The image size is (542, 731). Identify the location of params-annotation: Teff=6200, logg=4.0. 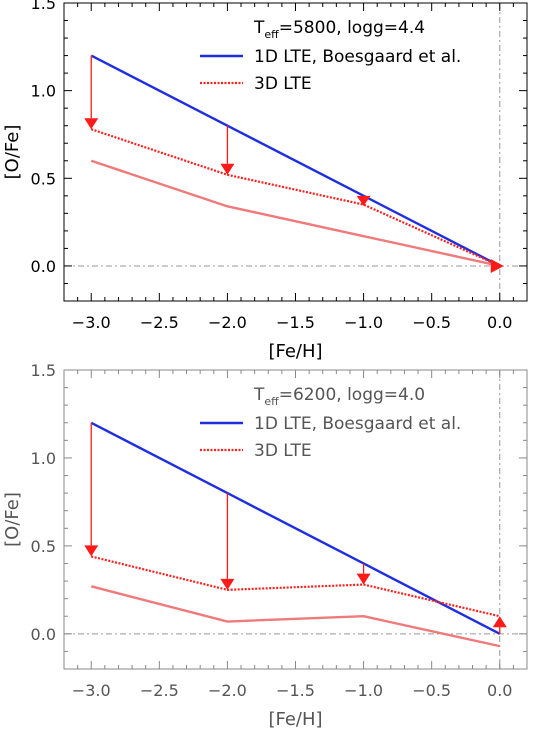
(339, 396).